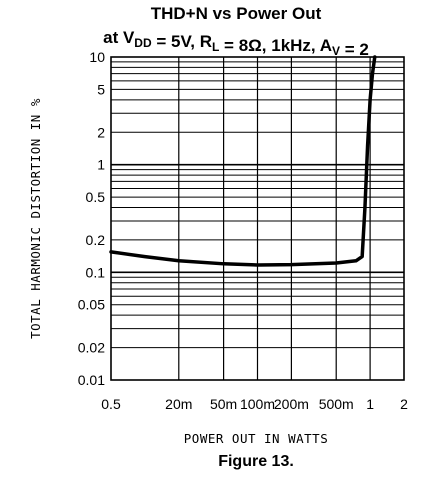 This screenshot has width=441, height=477. I want to click on x-tick-label: 2, so click(404, 404).